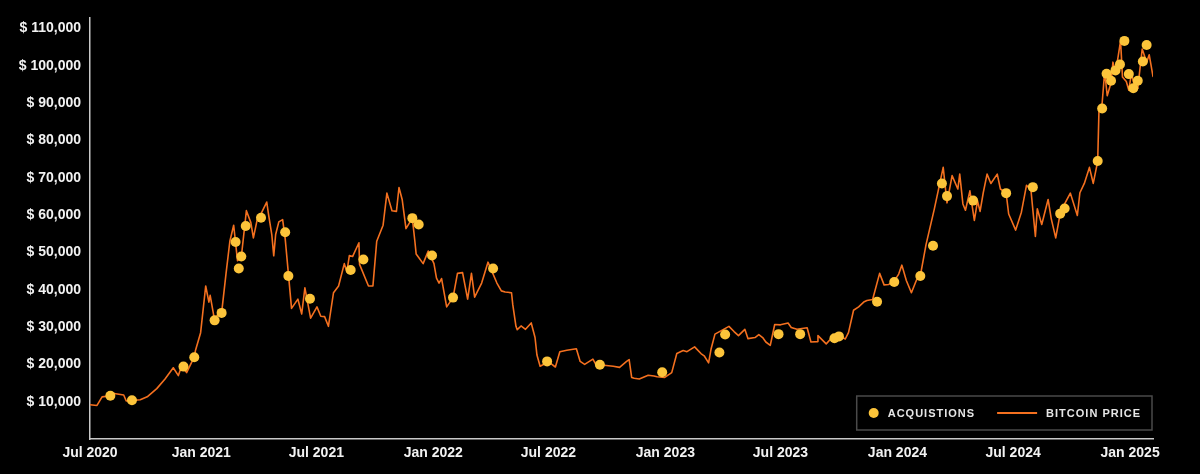 The image size is (1200, 474). Describe the element at coordinates (316, 452) in the screenshot. I see `x-tick-label: Jul 2021` at that location.